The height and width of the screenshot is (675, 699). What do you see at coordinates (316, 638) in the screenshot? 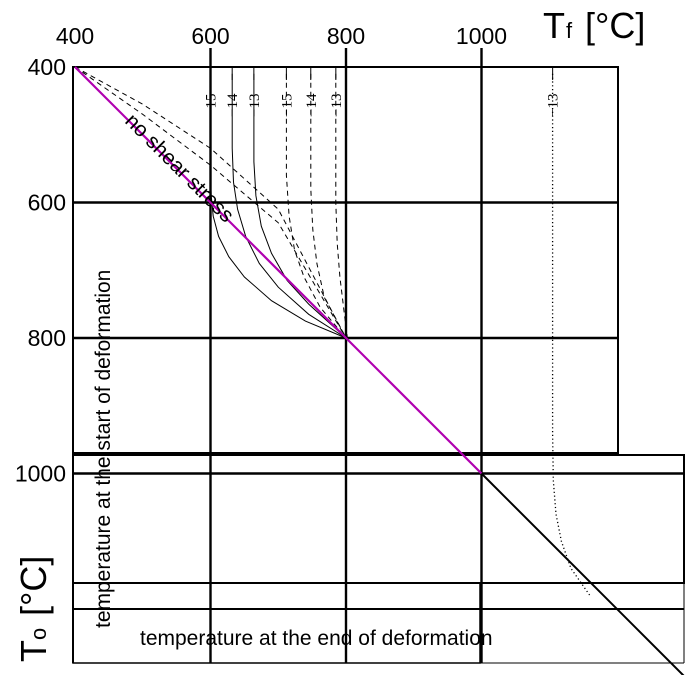
I see `x-description: temperature at the end of deformation` at bounding box center [316, 638].